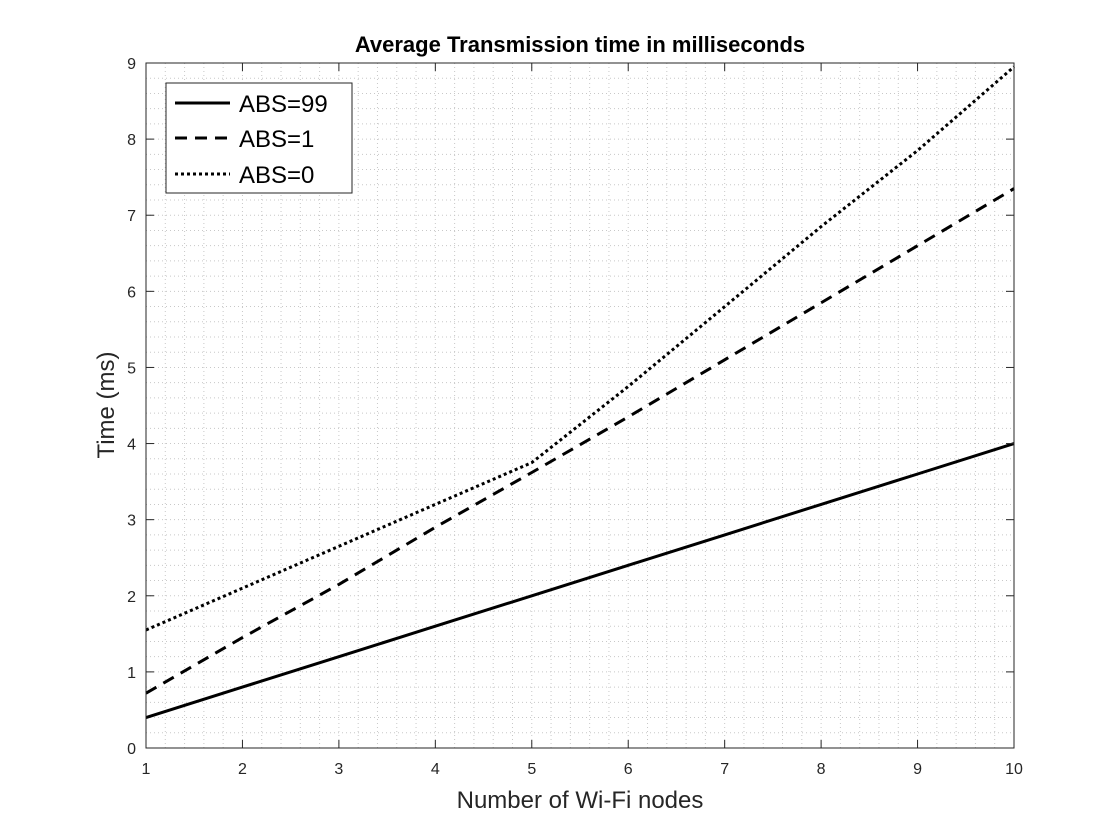 This screenshot has width=1120, height=840. I want to click on x-tick-label: 8, so click(821, 769).